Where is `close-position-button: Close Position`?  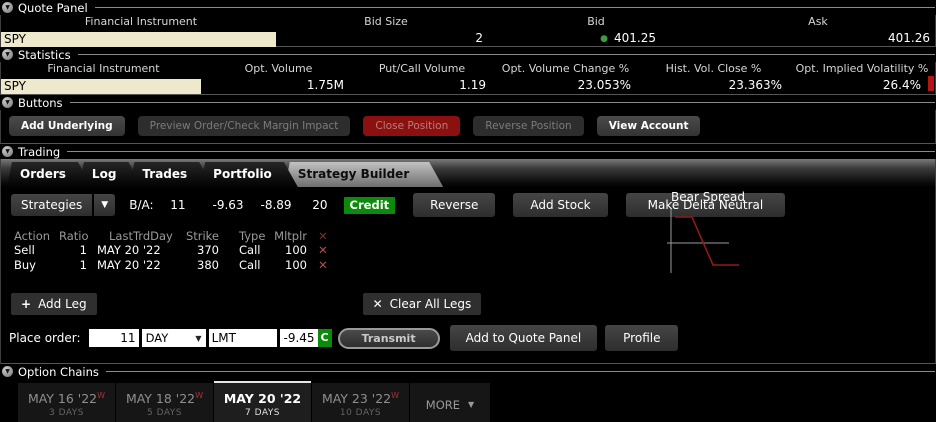 close-position-button: Close Position is located at coordinates (412, 126).